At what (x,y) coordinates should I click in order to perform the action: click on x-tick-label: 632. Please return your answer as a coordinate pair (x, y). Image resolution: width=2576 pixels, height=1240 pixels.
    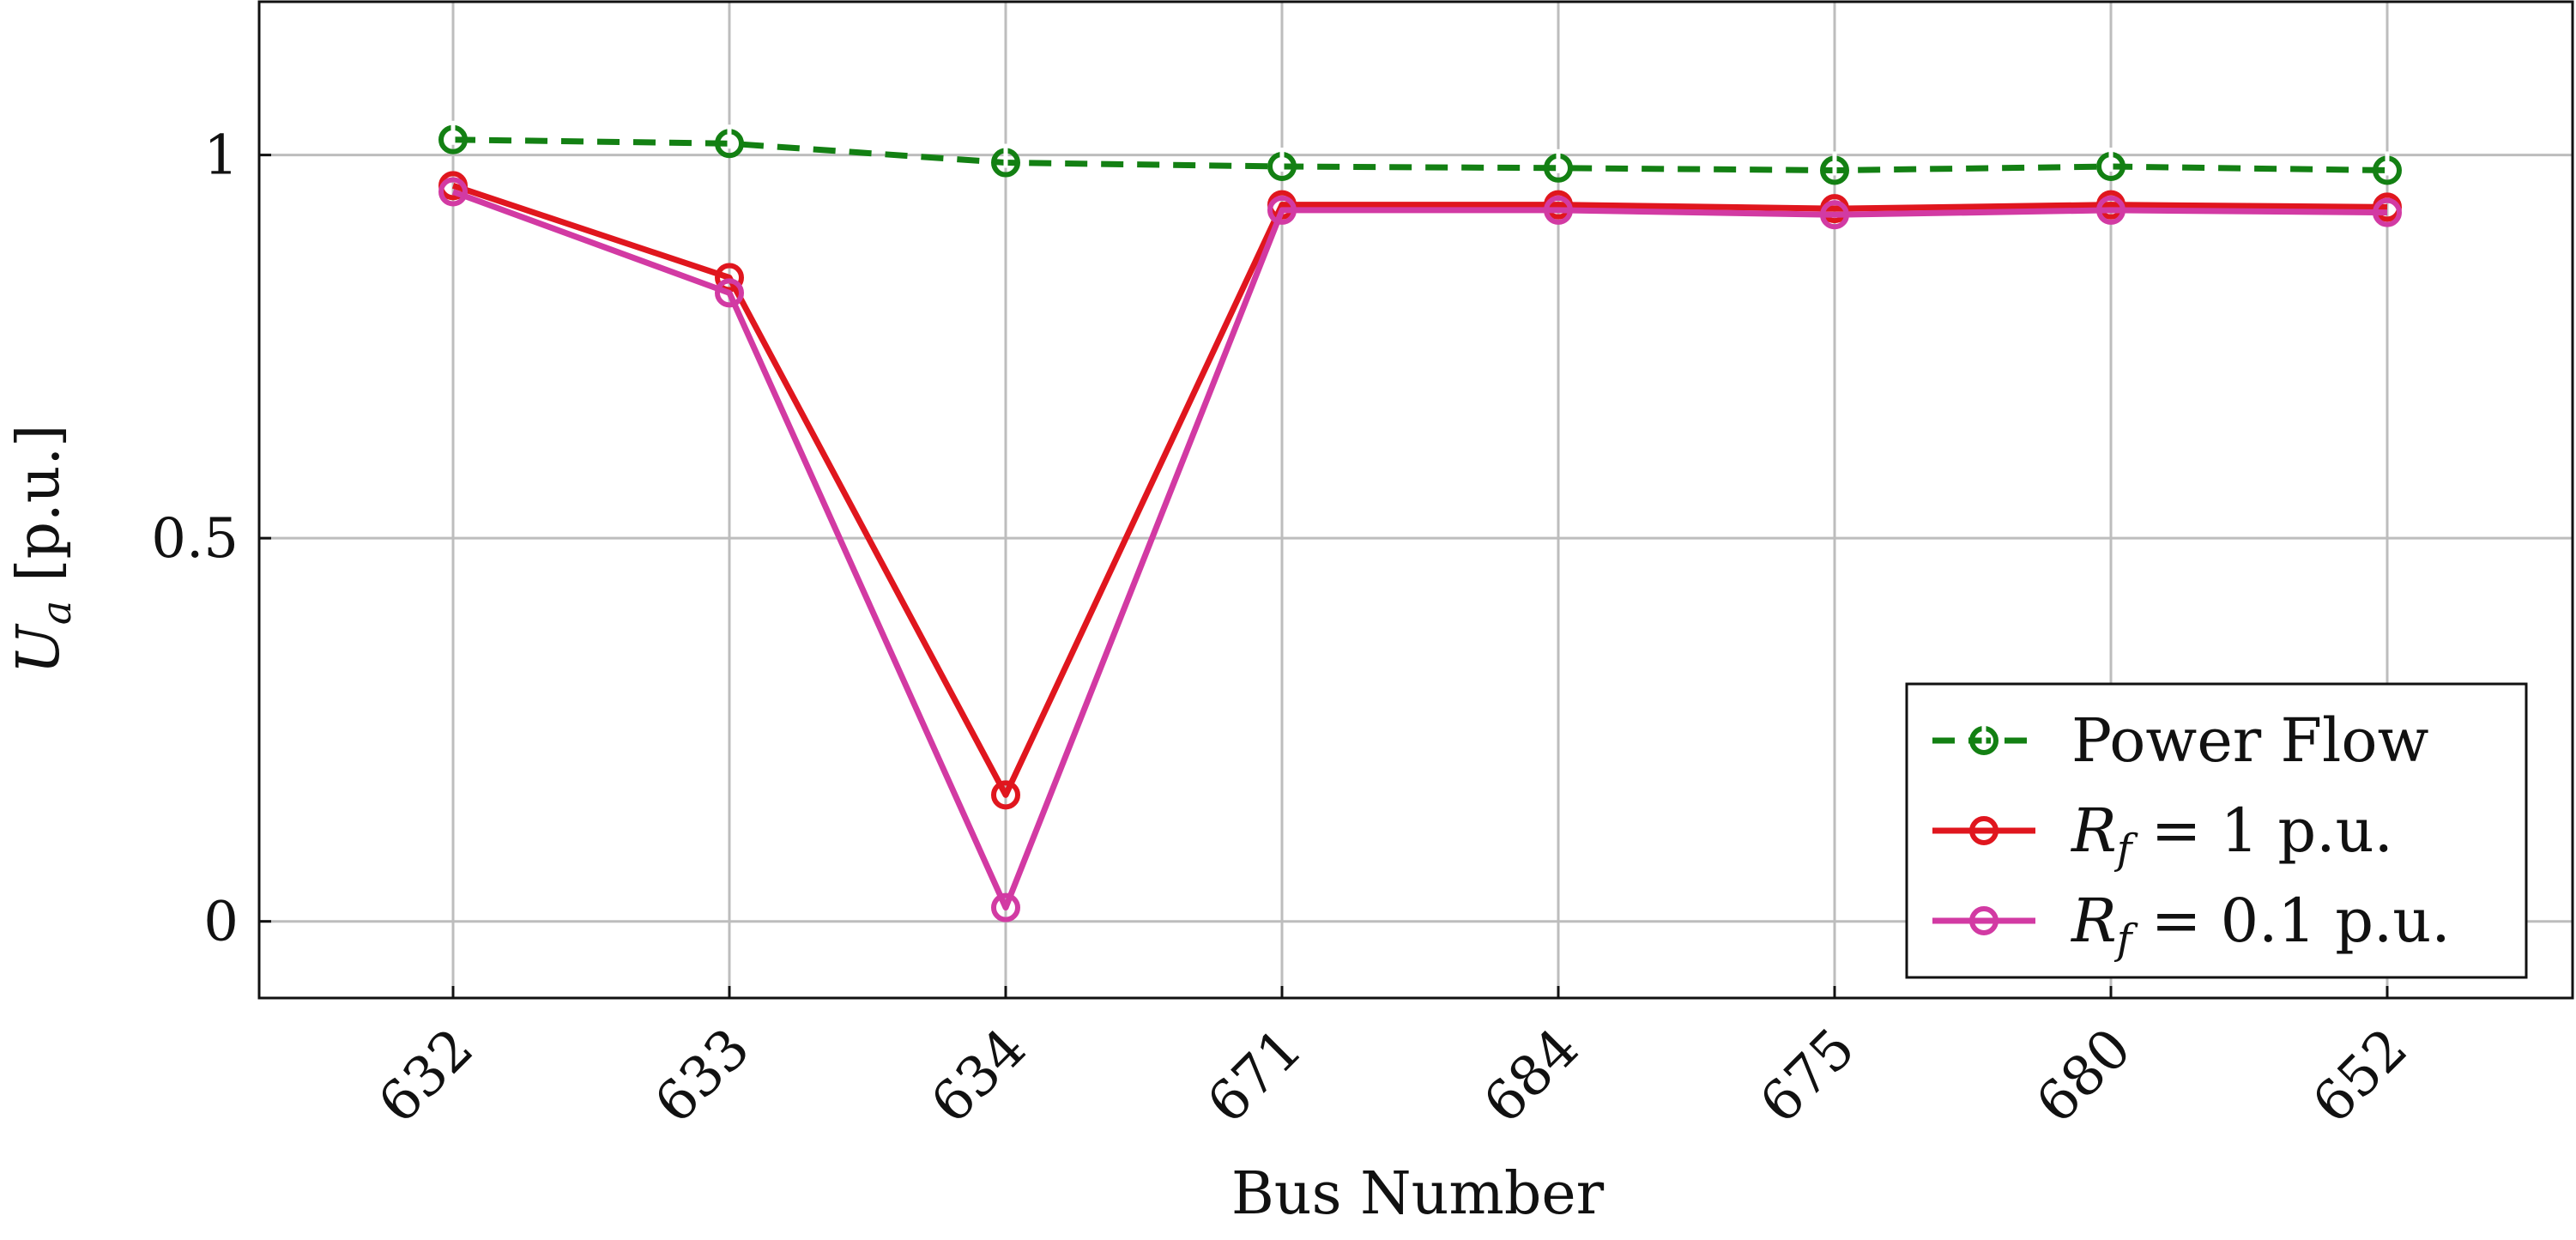
    Looking at the image, I should click on (426, 1076).